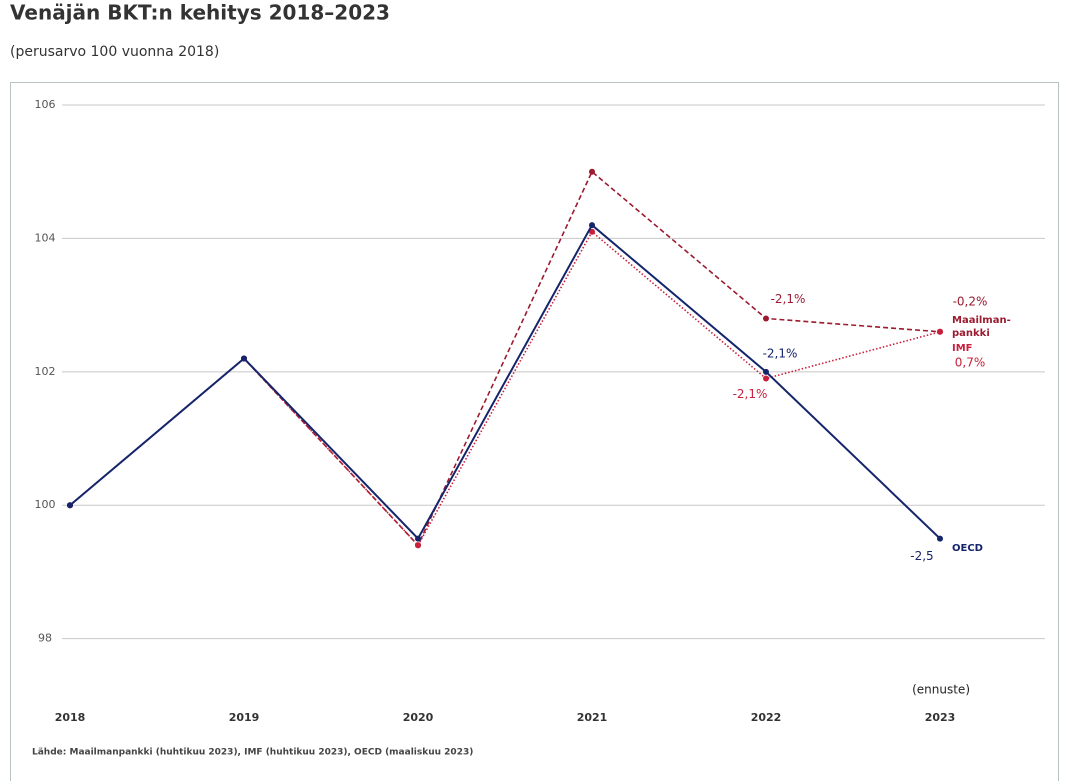  Describe the element at coordinates (244, 717) in the screenshot. I see `x-tick-label: 2019` at that location.